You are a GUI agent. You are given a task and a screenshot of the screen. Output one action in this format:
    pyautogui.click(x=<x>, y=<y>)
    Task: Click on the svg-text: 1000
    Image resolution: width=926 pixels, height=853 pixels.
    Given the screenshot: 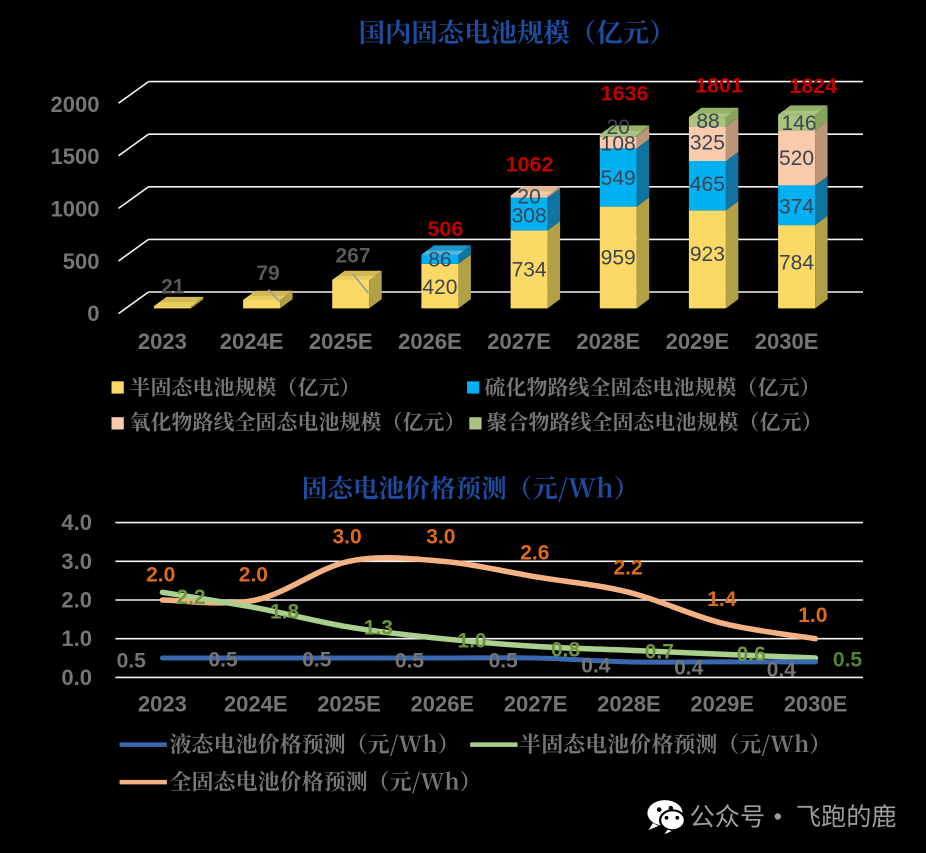 What is the action you would take?
    pyautogui.click(x=75, y=208)
    